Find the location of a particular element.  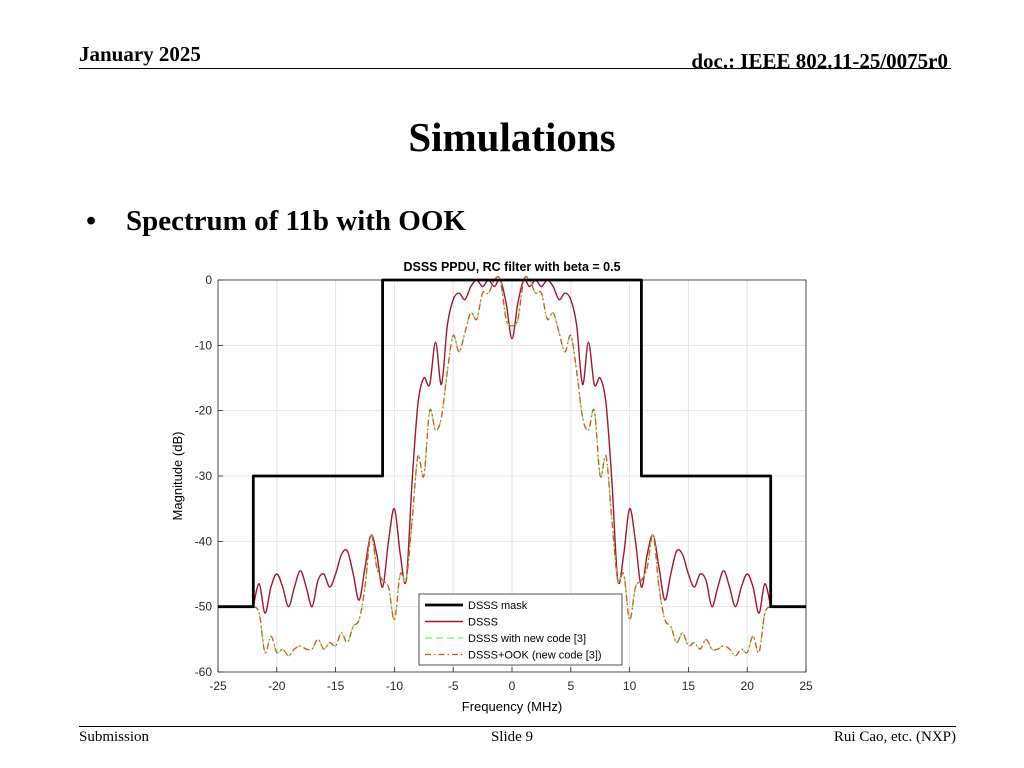

x-tick-label: -15 is located at coordinates (336, 686).